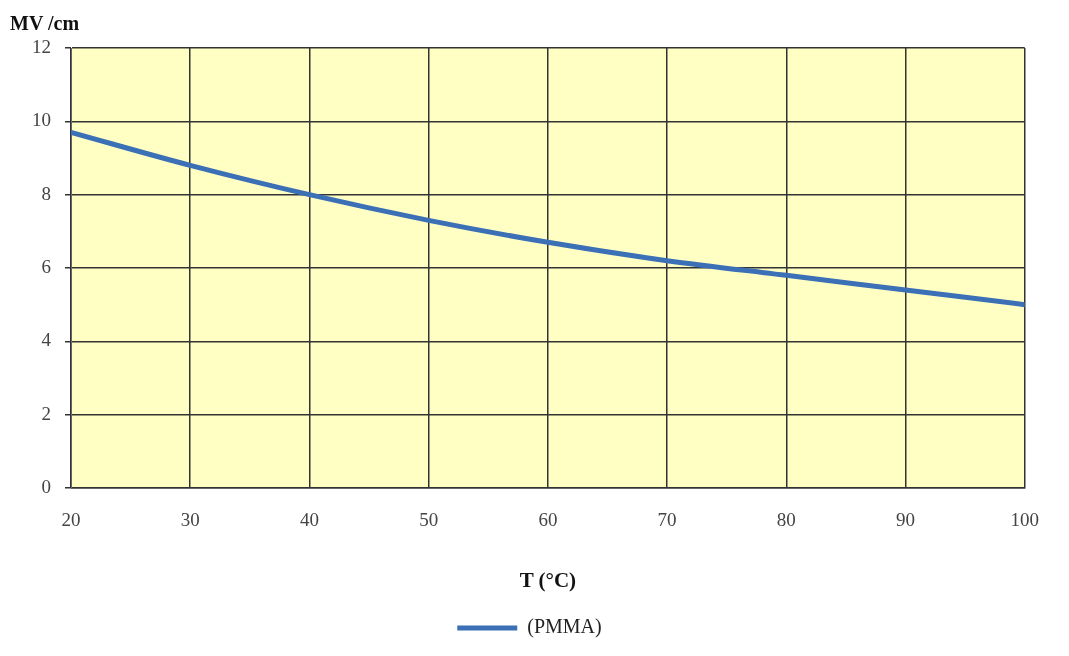 This screenshot has width=1069, height=656. What do you see at coordinates (1024, 520) in the screenshot?
I see `x-tick-label: 100` at bounding box center [1024, 520].